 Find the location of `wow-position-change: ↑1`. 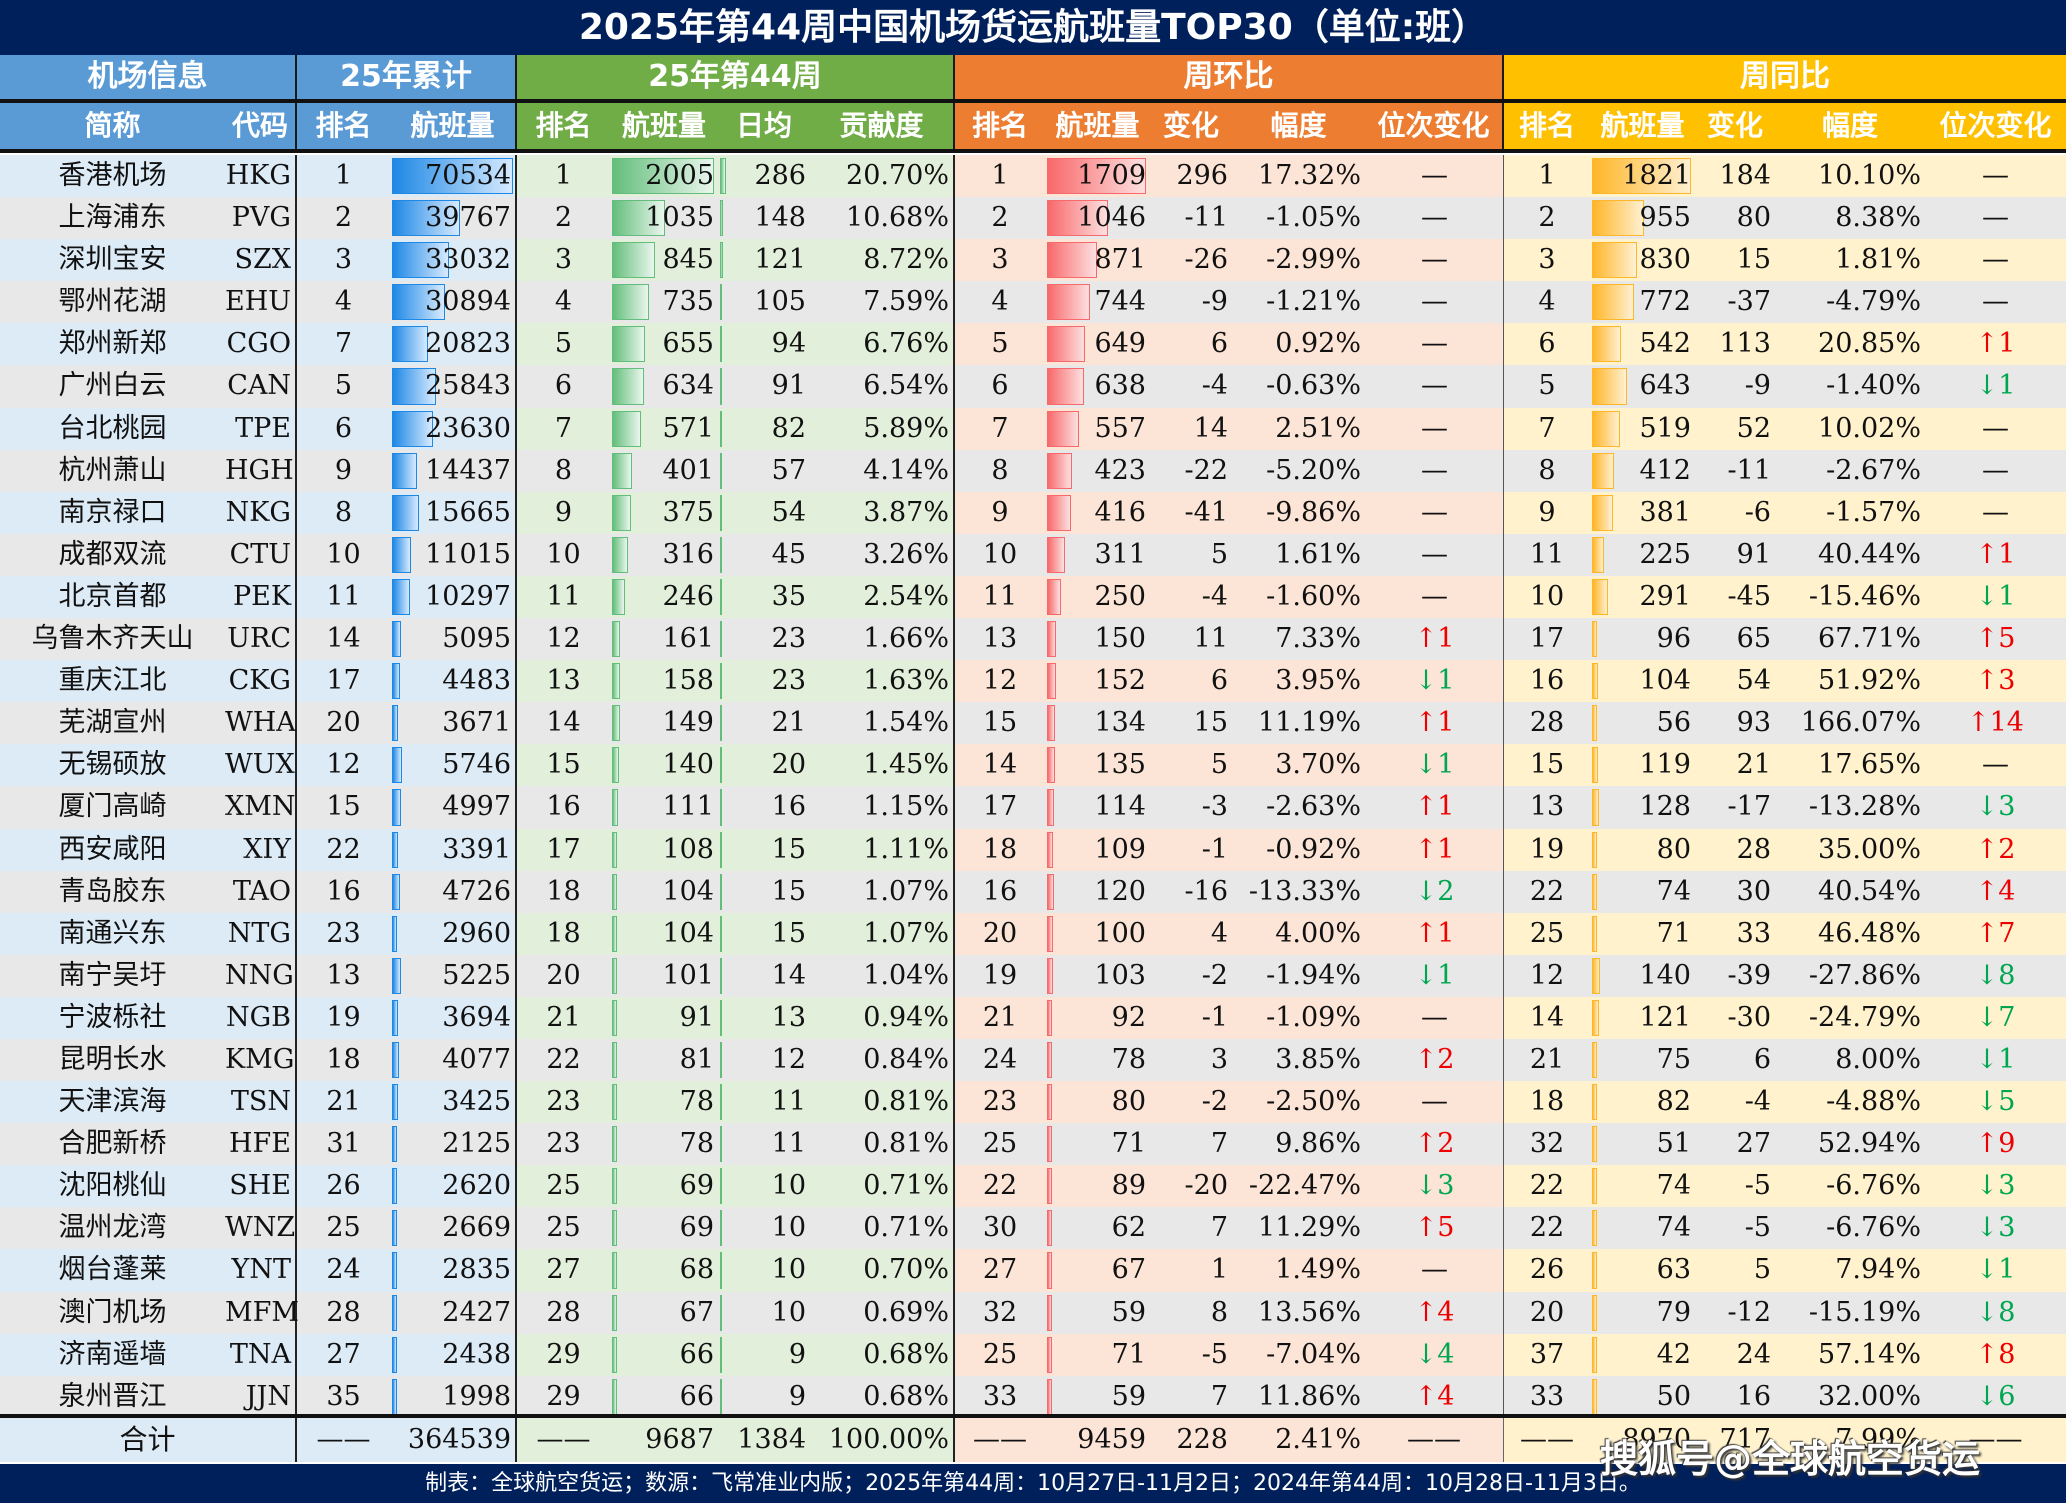

wow-position-change: ↑1 is located at coordinates (1434, 849).